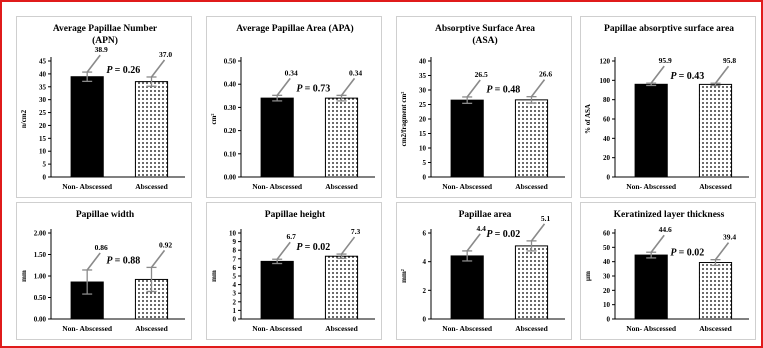  Describe the element at coordinates (291, 236) in the screenshot. I see `data-label: 6.7` at that location.